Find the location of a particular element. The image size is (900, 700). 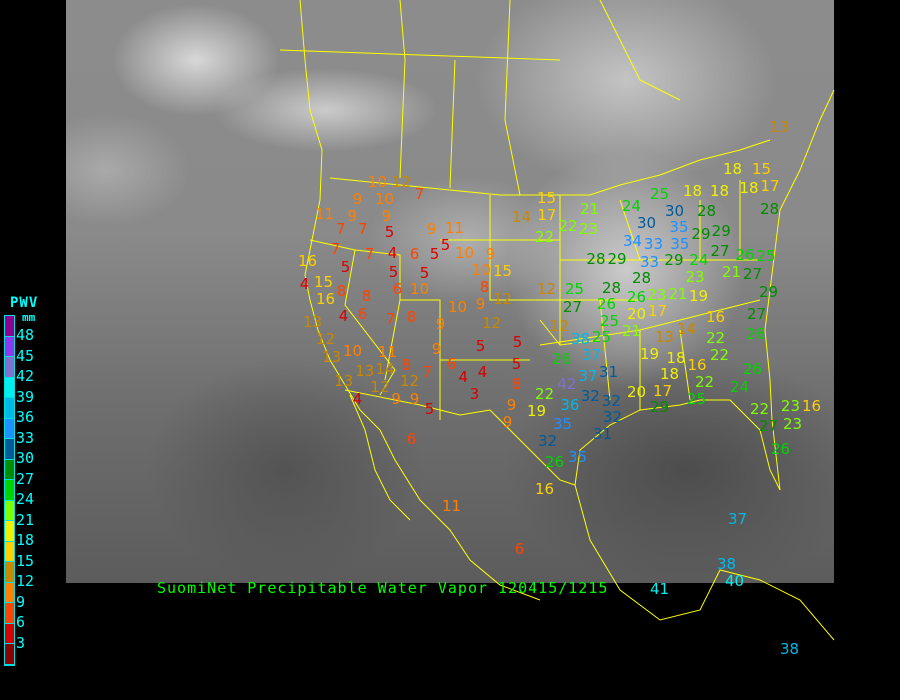

station-pwv-value: 42 is located at coordinates (567, 384).